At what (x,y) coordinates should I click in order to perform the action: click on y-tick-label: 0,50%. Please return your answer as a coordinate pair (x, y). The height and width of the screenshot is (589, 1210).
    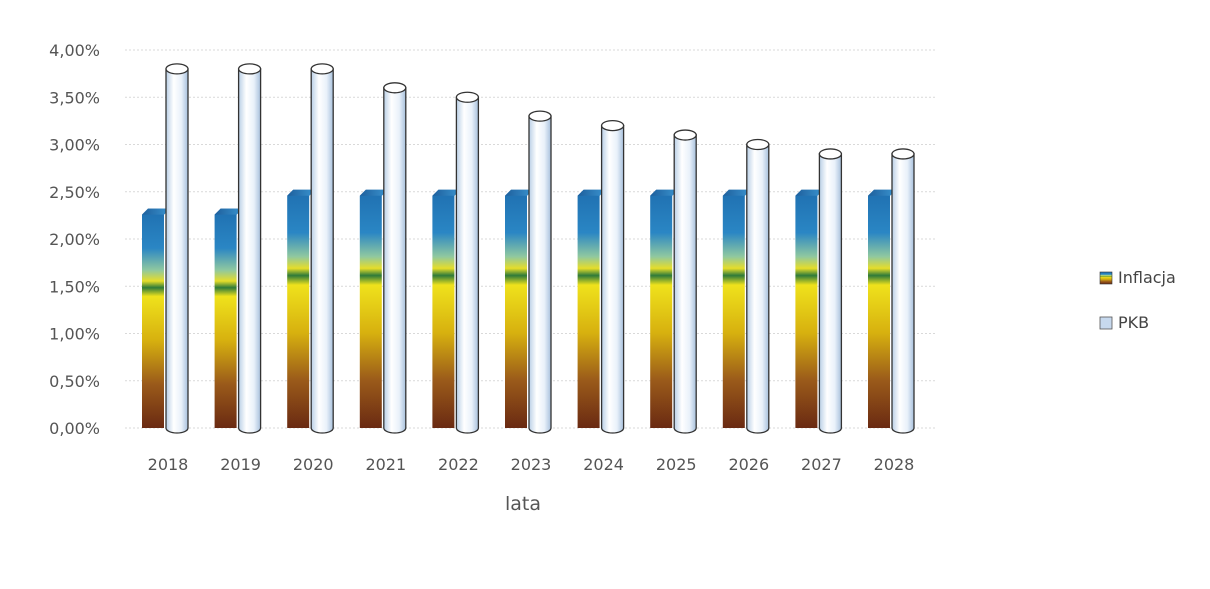
    Looking at the image, I should click on (74, 381).